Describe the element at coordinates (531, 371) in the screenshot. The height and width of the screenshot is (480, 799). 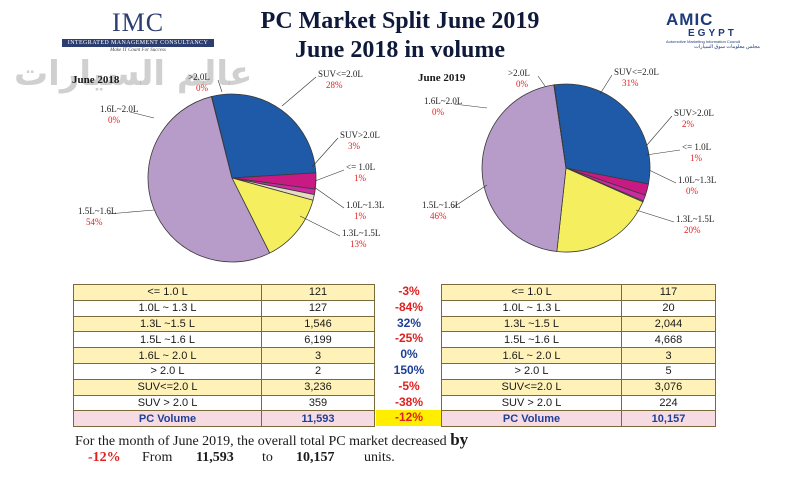
I see `y2019-segment-cell: > 2.0 L` at that location.